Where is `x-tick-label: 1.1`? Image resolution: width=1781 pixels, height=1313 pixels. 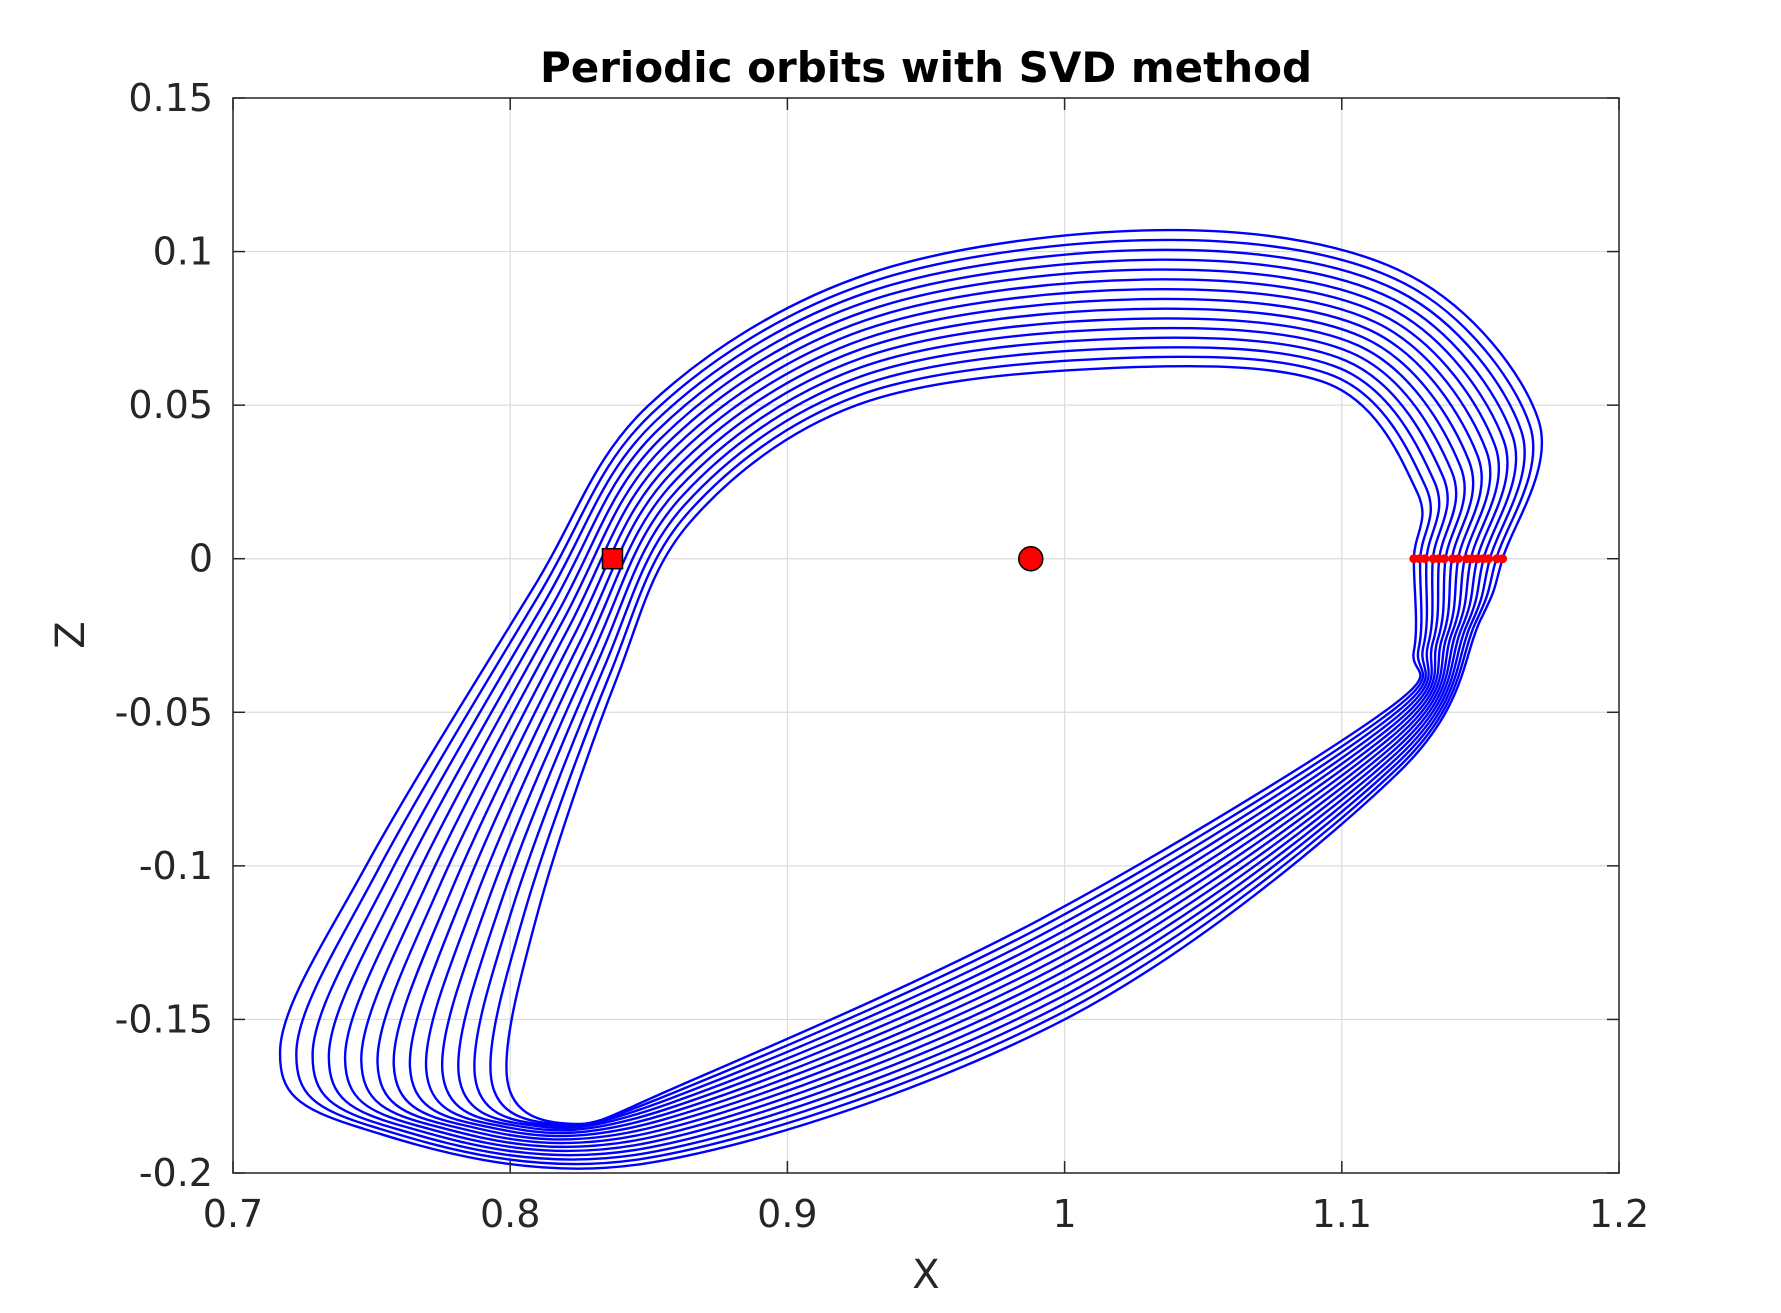 x-tick-label: 1.1 is located at coordinates (1342, 1214).